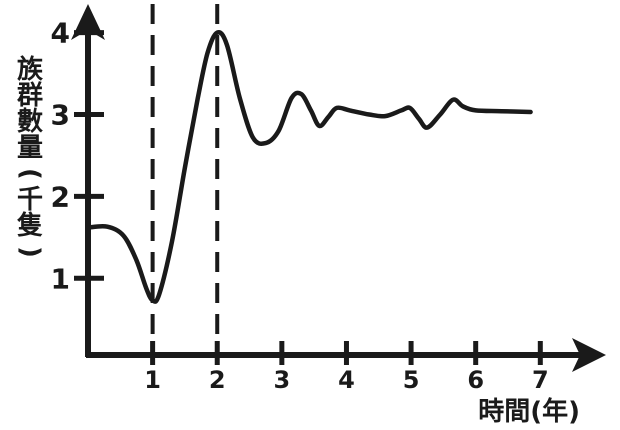 This screenshot has height=430, width=620. Describe the element at coordinates (60, 114) in the screenshot. I see `y-tick-label: 3` at that location.